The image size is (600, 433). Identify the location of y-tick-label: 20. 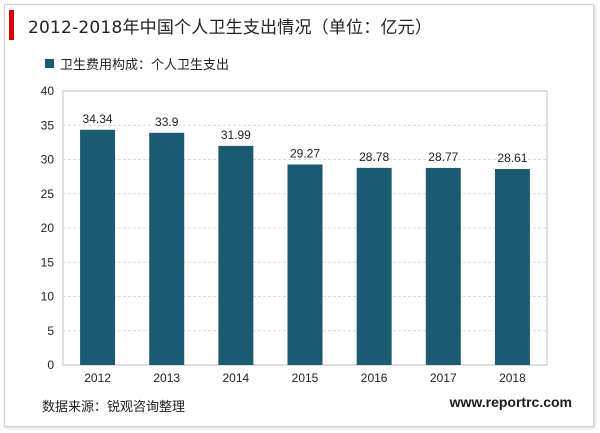
(48, 228).